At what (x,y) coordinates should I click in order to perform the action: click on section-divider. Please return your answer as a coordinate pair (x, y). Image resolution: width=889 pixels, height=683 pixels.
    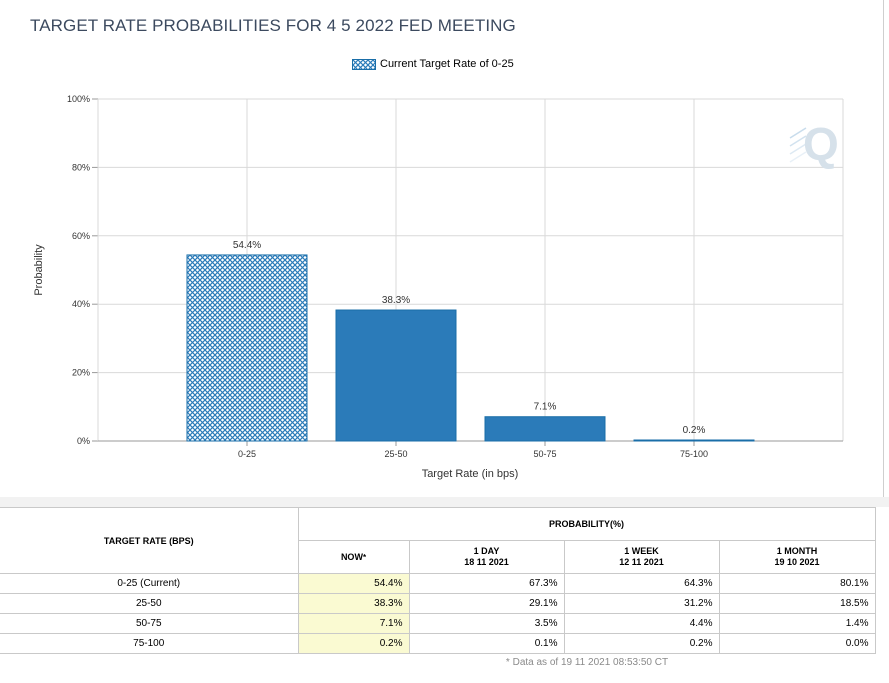
    Looking at the image, I should click on (444, 502).